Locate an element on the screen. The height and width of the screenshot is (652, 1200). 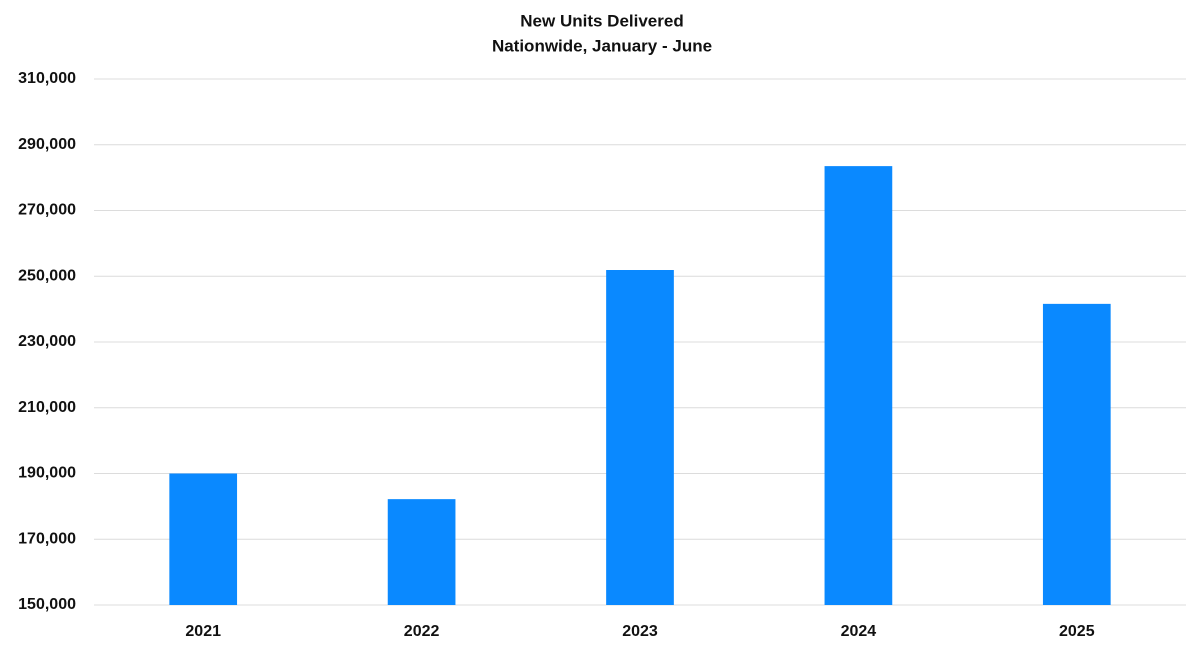
y-tick-label: 150,000 is located at coordinates (47, 604).